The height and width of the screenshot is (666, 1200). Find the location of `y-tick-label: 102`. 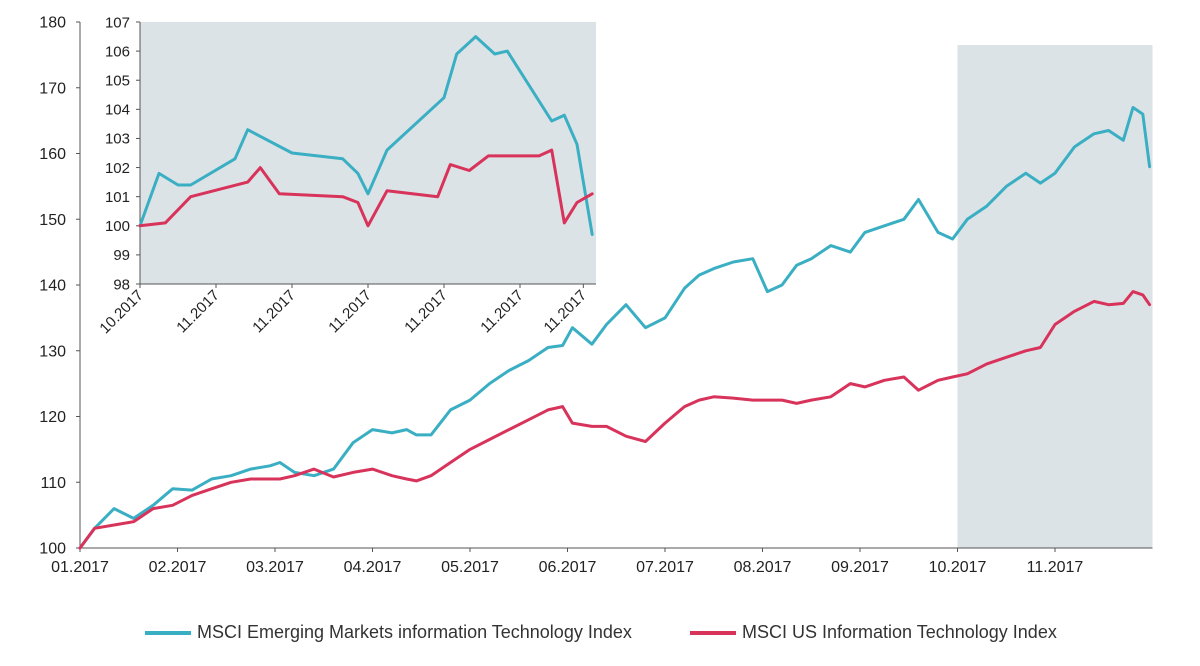

y-tick-label: 102 is located at coordinates (117, 168).